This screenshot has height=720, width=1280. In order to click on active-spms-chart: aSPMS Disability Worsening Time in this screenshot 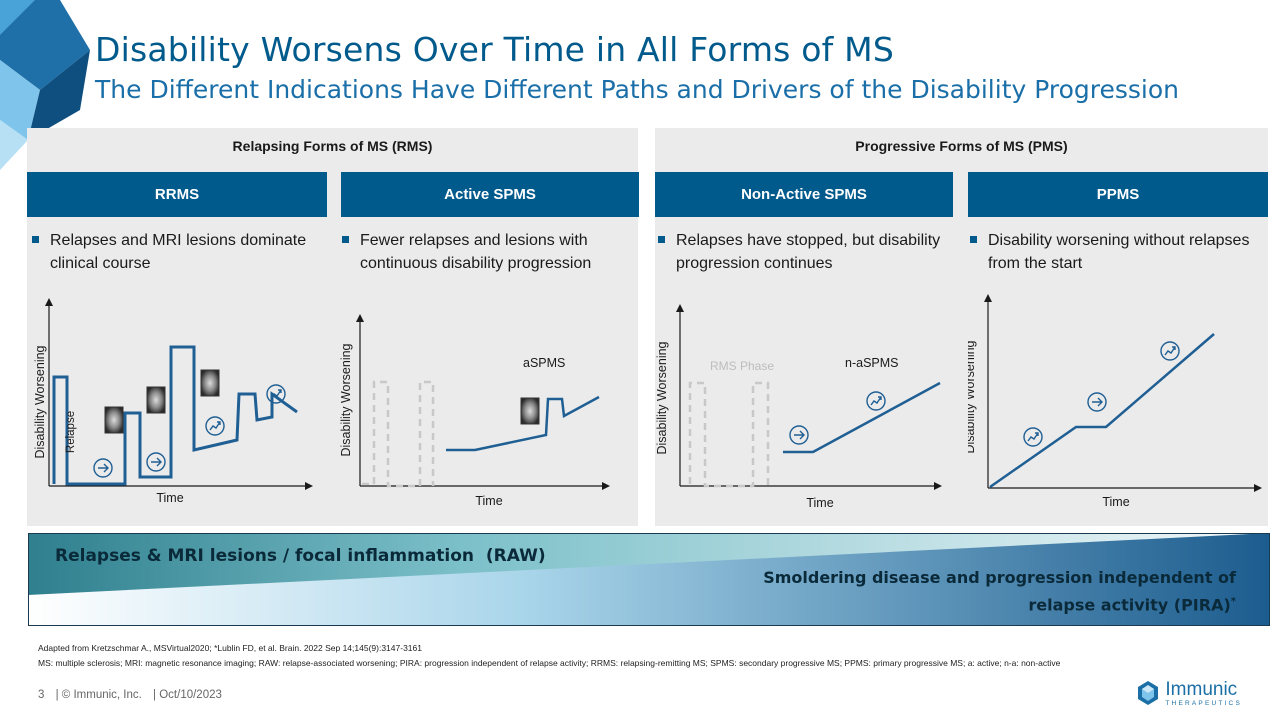, I will do `click(475, 411)`.